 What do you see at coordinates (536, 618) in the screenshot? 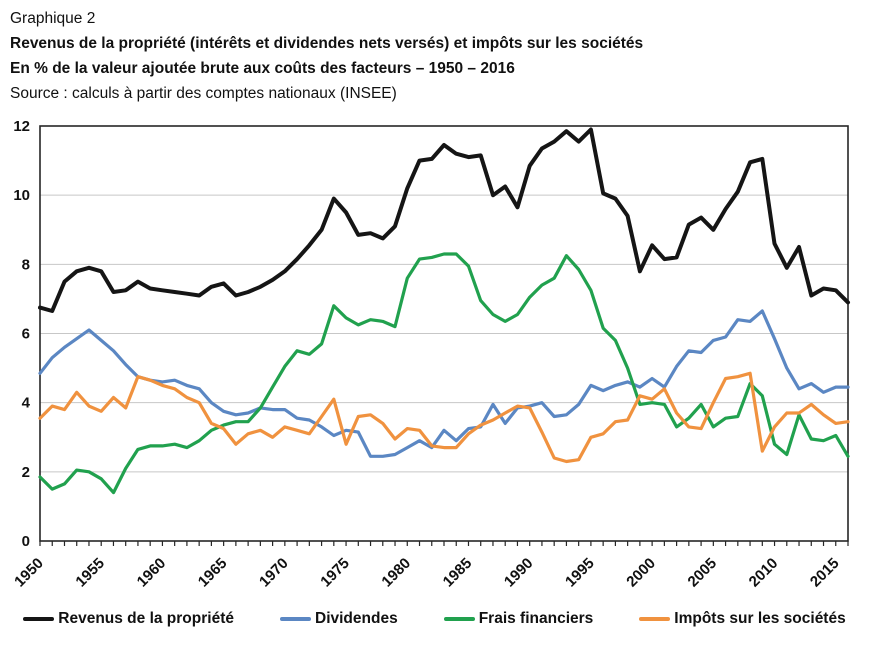
I see `legend-label-frais-financiers: Frais financiers` at bounding box center [536, 618].